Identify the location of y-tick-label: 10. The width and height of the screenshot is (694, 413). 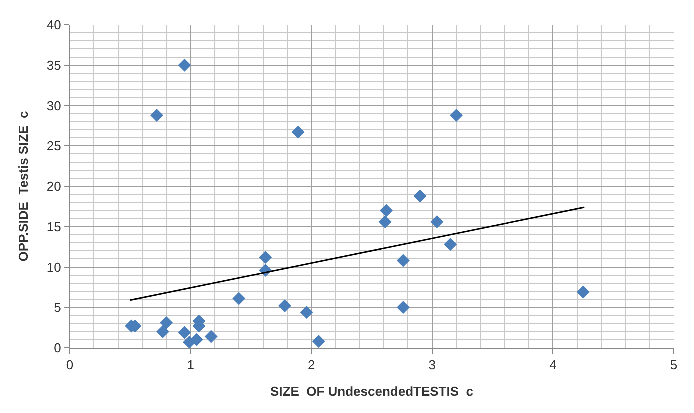
(54, 267).